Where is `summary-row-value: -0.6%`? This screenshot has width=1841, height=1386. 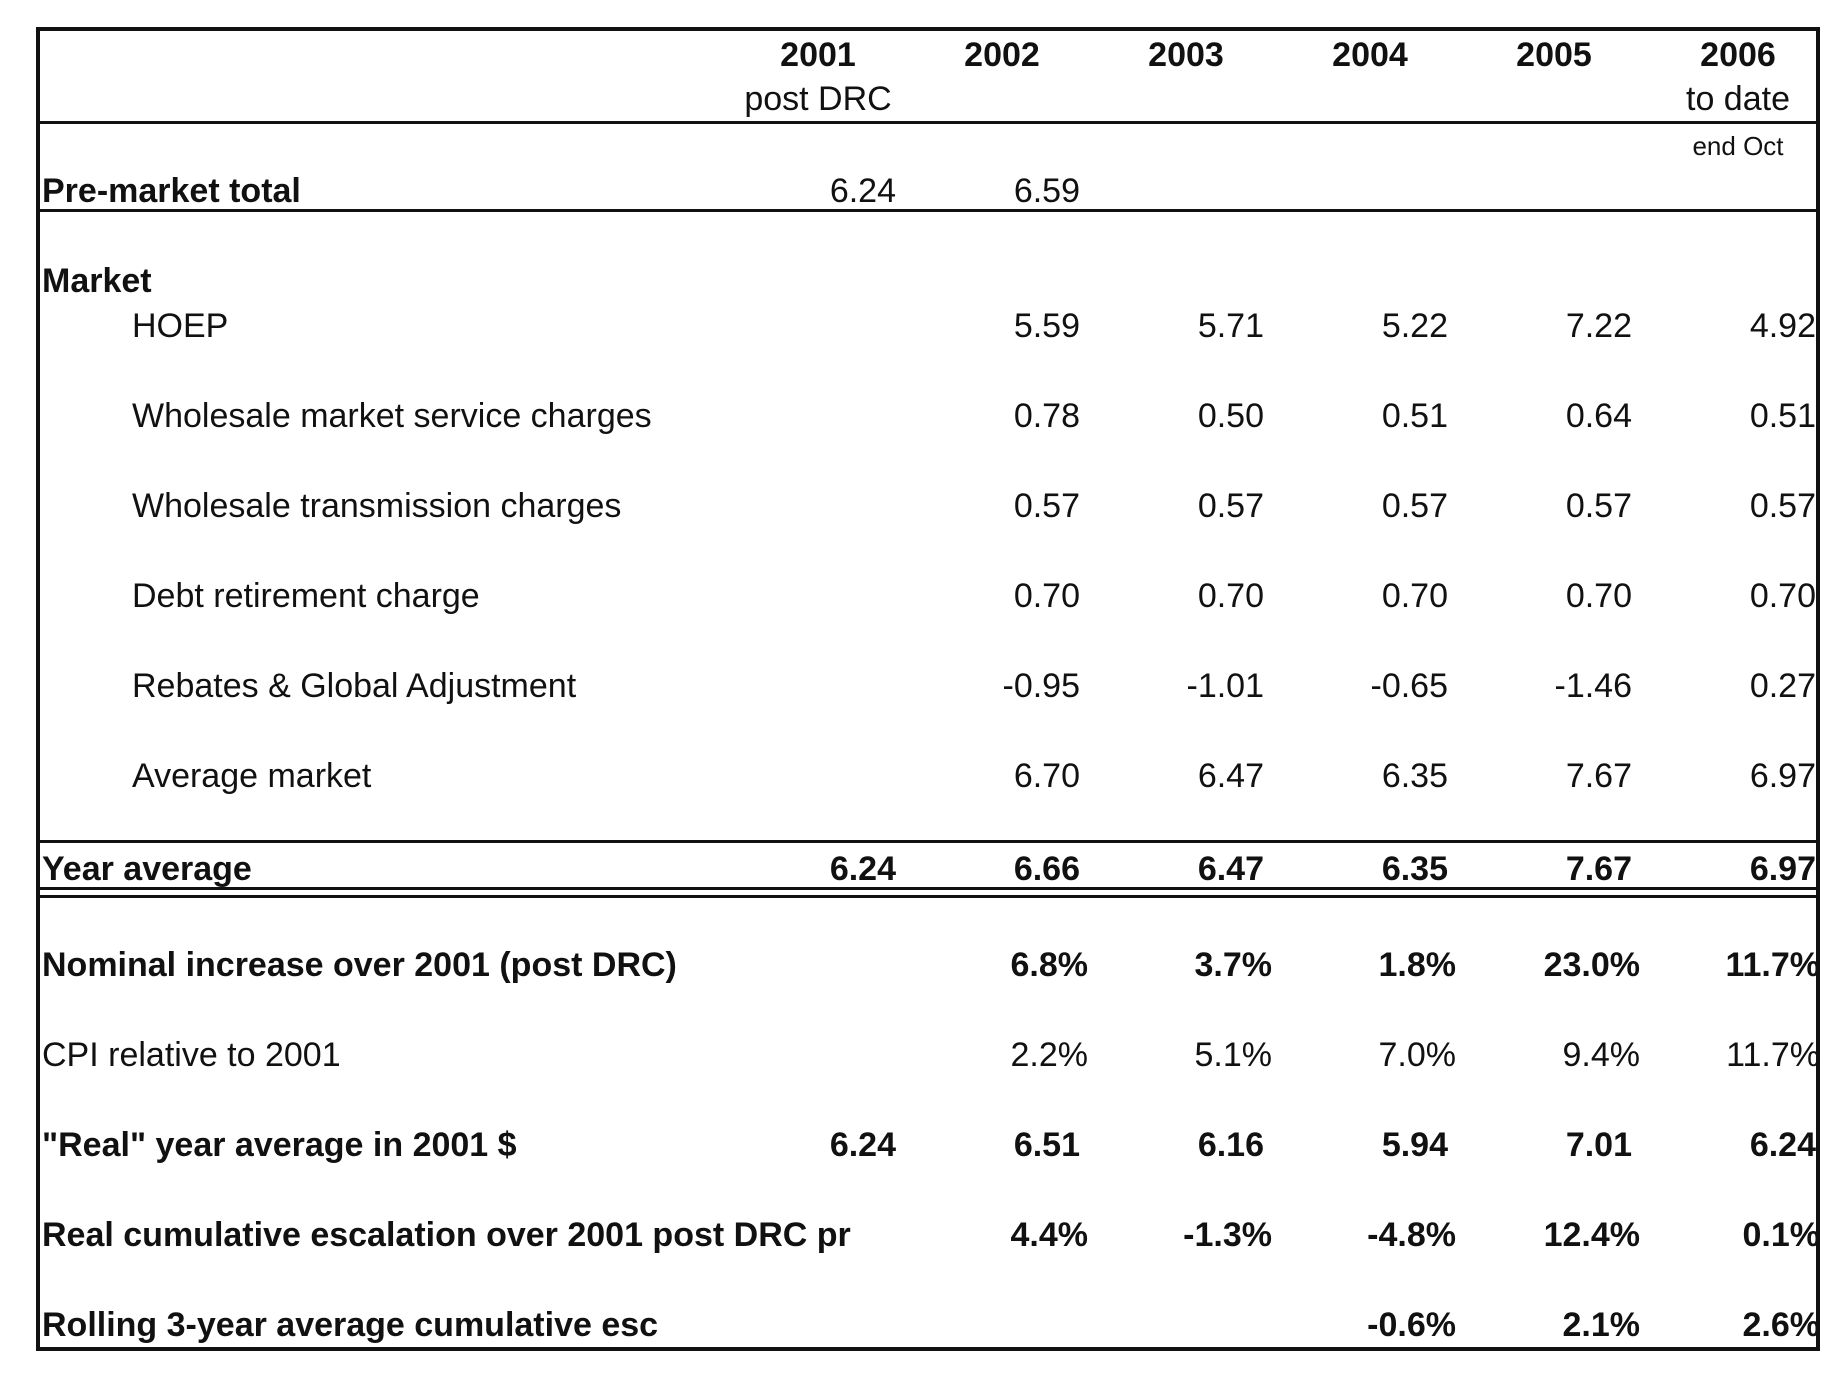
summary-row-value: -0.6% is located at coordinates (1411, 1325).